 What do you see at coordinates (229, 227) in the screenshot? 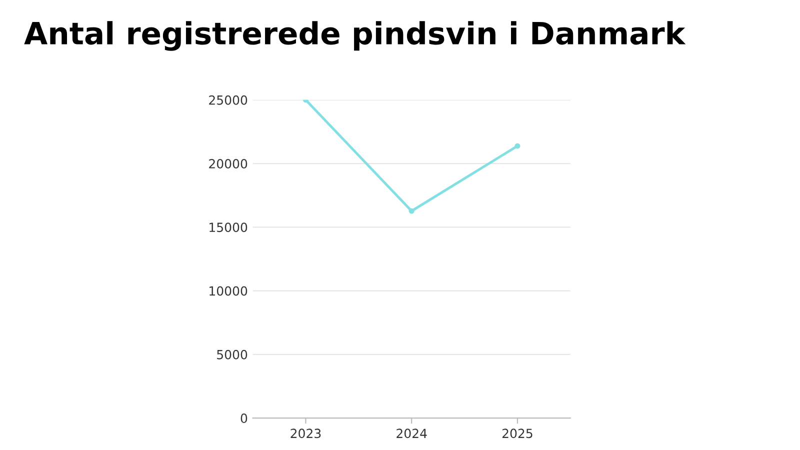
I see `y-tick-label: 15000` at bounding box center [229, 227].